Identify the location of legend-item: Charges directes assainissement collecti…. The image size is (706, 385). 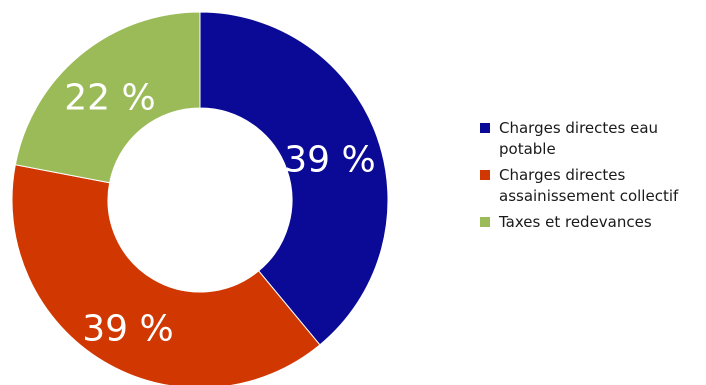
(591, 186).